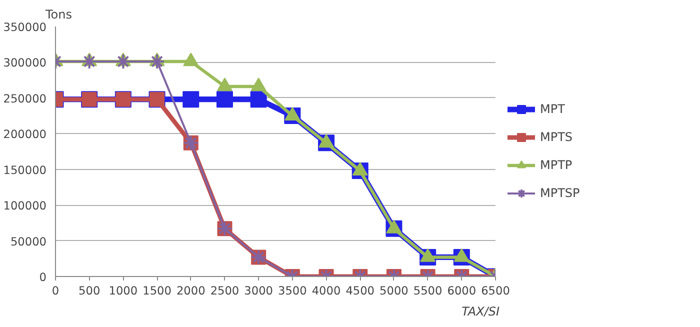  Describe the element at coordinates (89, 291) in the screenshot. I see `x-tick-label: 500` at that location.